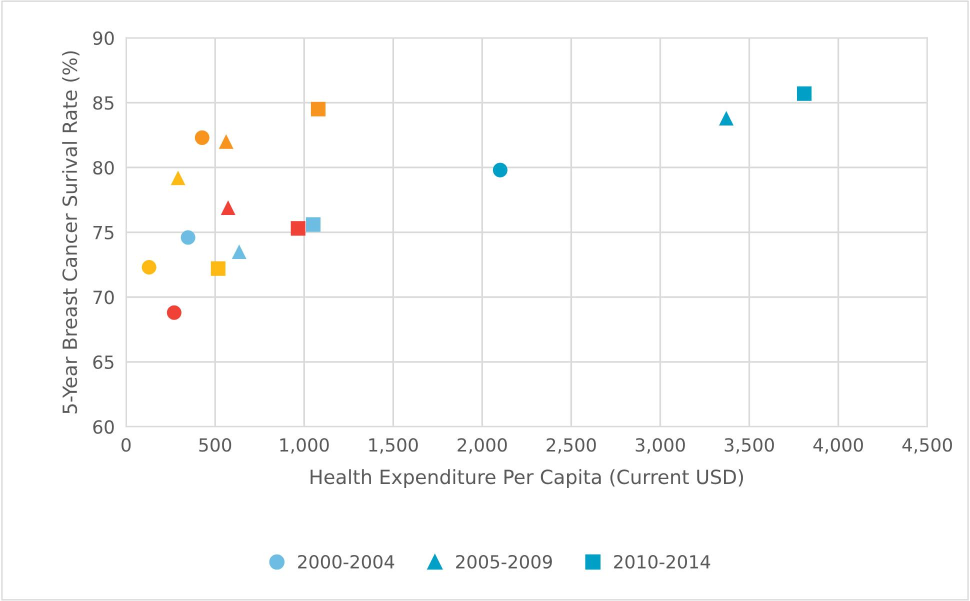 The height and width of the screenshot is (601, 970). What do you see at coordinates (749, 446) in the screenshot?
I see `x-tick-label: 3,500` at bounding box center [749, 446].